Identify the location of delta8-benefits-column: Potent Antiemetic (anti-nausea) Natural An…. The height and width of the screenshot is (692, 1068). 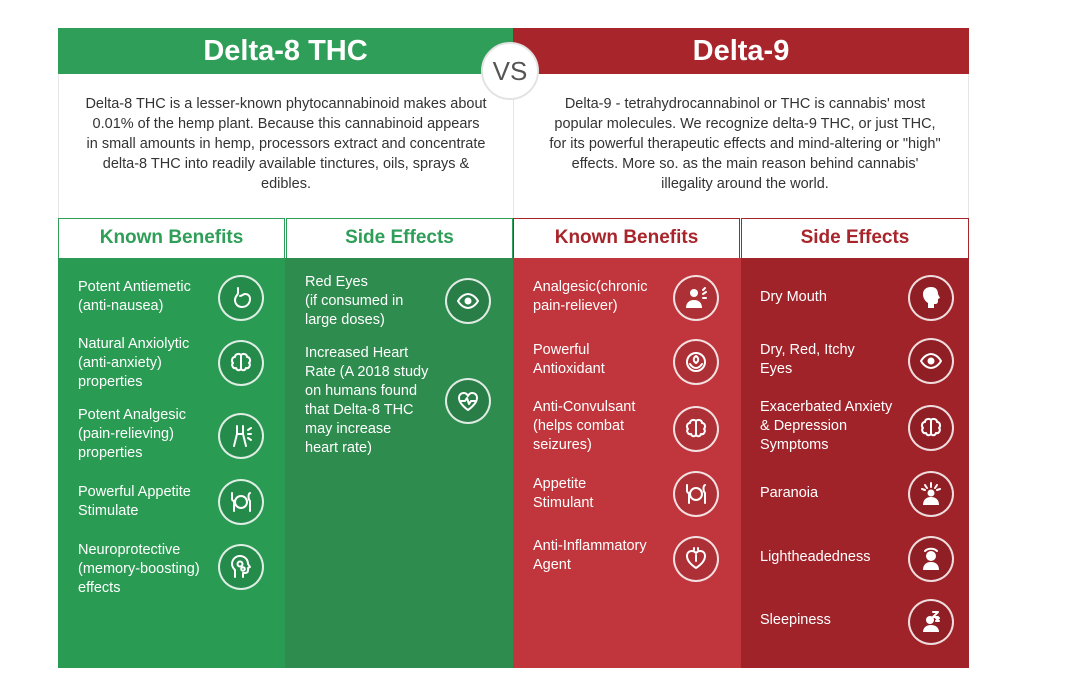
(171, 463).